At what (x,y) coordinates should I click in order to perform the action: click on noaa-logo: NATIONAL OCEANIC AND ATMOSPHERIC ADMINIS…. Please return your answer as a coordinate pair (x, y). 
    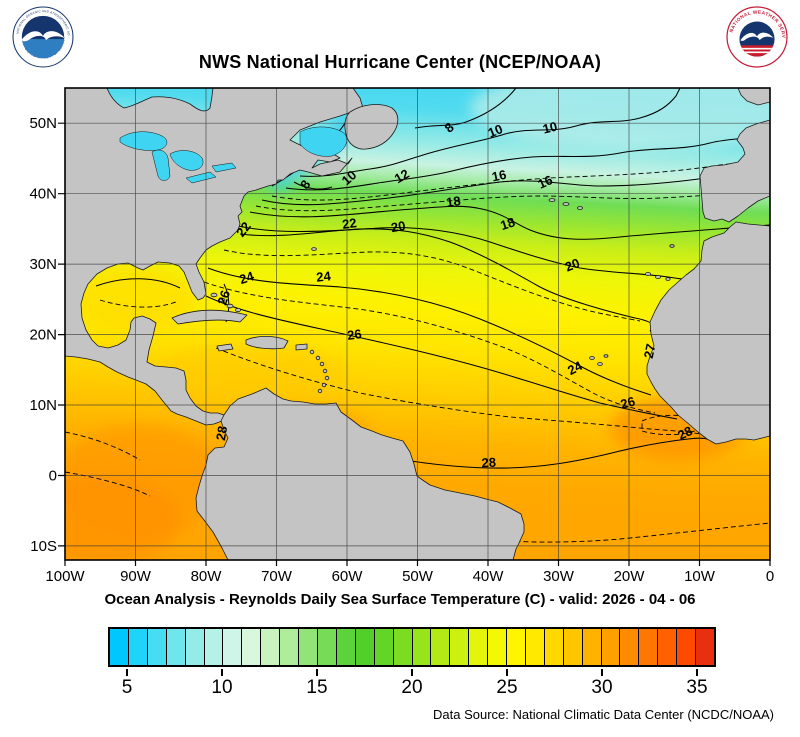
    Looking at the image, I should click on (43, 37).